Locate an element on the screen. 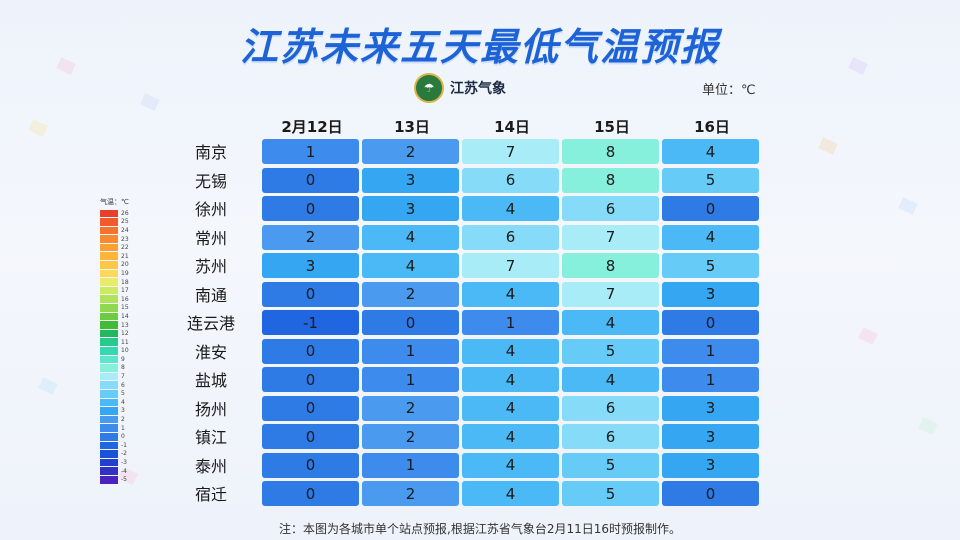 The image size is (960, 540). legend-label: 14 is located at coordinates (125, 316).